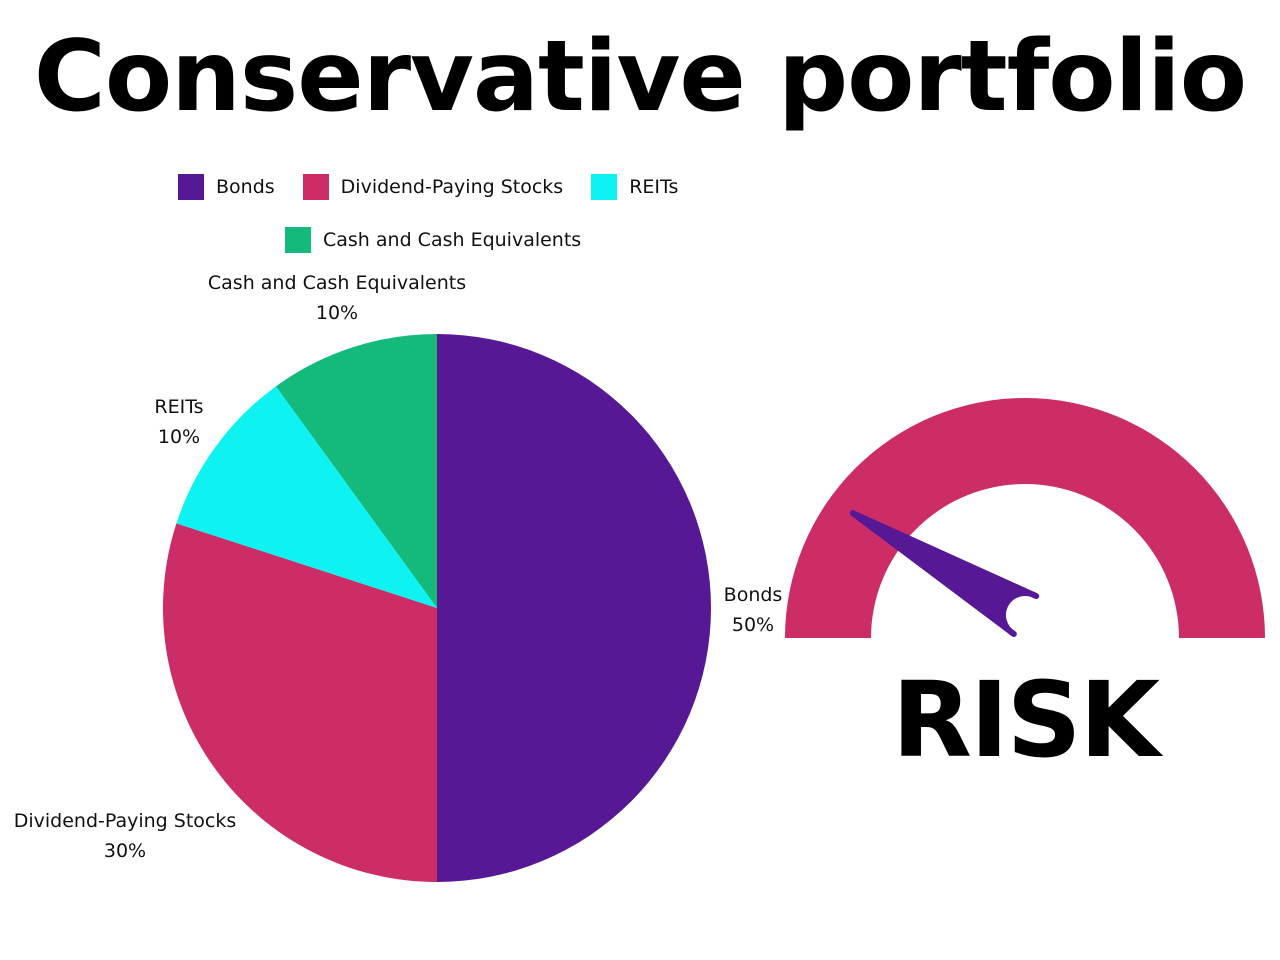  I want to click on legend-item-dividend-paying-stocks: Dividend-Paying Stocks, so click(433, 187).